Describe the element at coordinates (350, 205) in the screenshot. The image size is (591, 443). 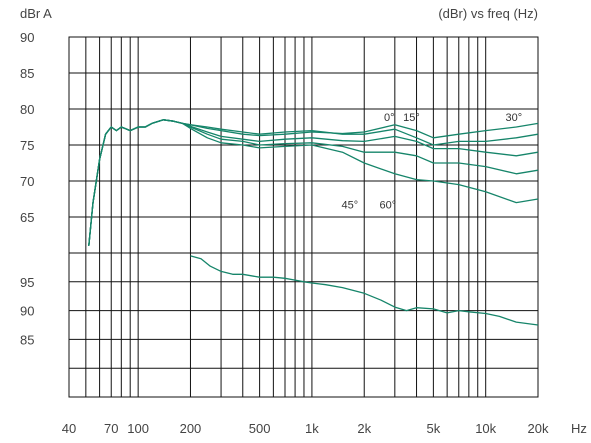
I see `annotation-label: 45°` at that location.